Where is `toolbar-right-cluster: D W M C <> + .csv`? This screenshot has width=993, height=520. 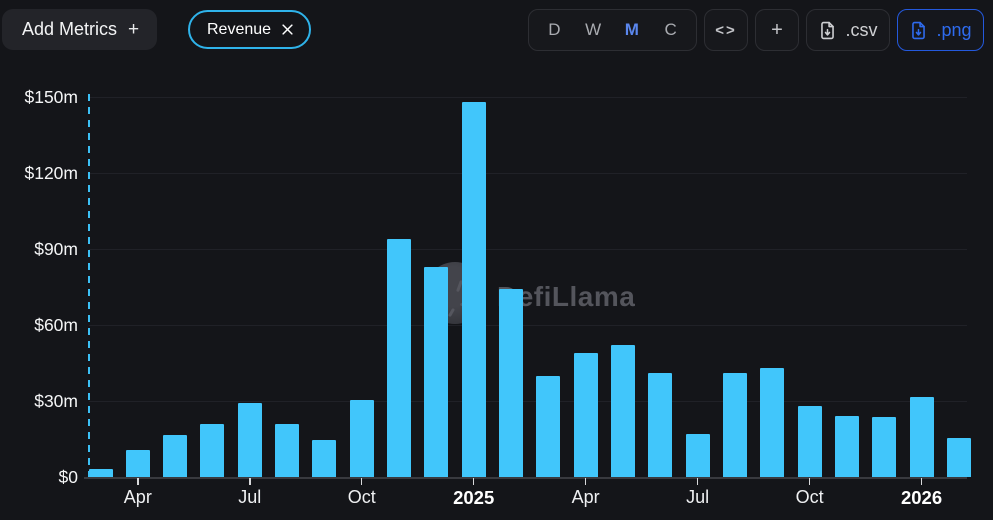 toolbar-right-cluster: D W M C <> + .csv is located at coordinates (756, 30).